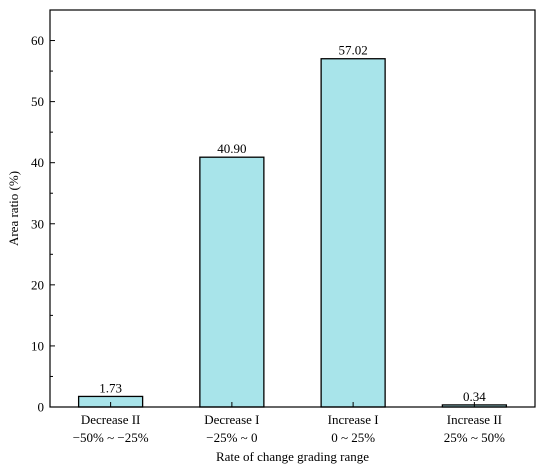  Describe the element at coordinates (231, 148) in the screenshot. I see `bar-value-label: 40.90` at that location.